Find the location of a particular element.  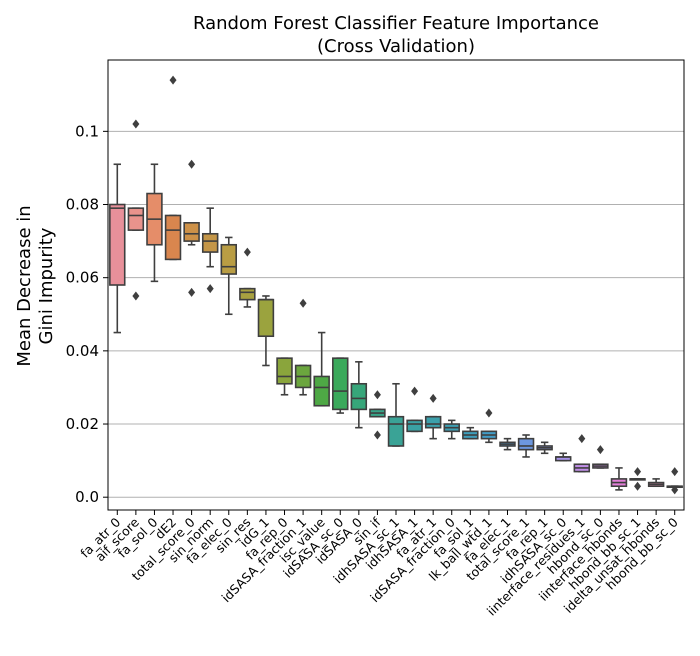

box-isc_value is located at coordinates (321, 369).